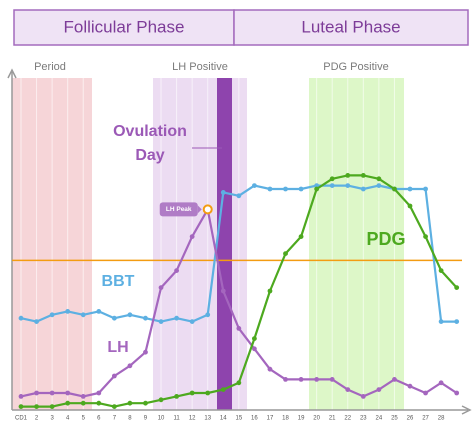 This screenshot has width=474, height=426. I want to click on phase-title: Follicular Phase, so click(124, 26).